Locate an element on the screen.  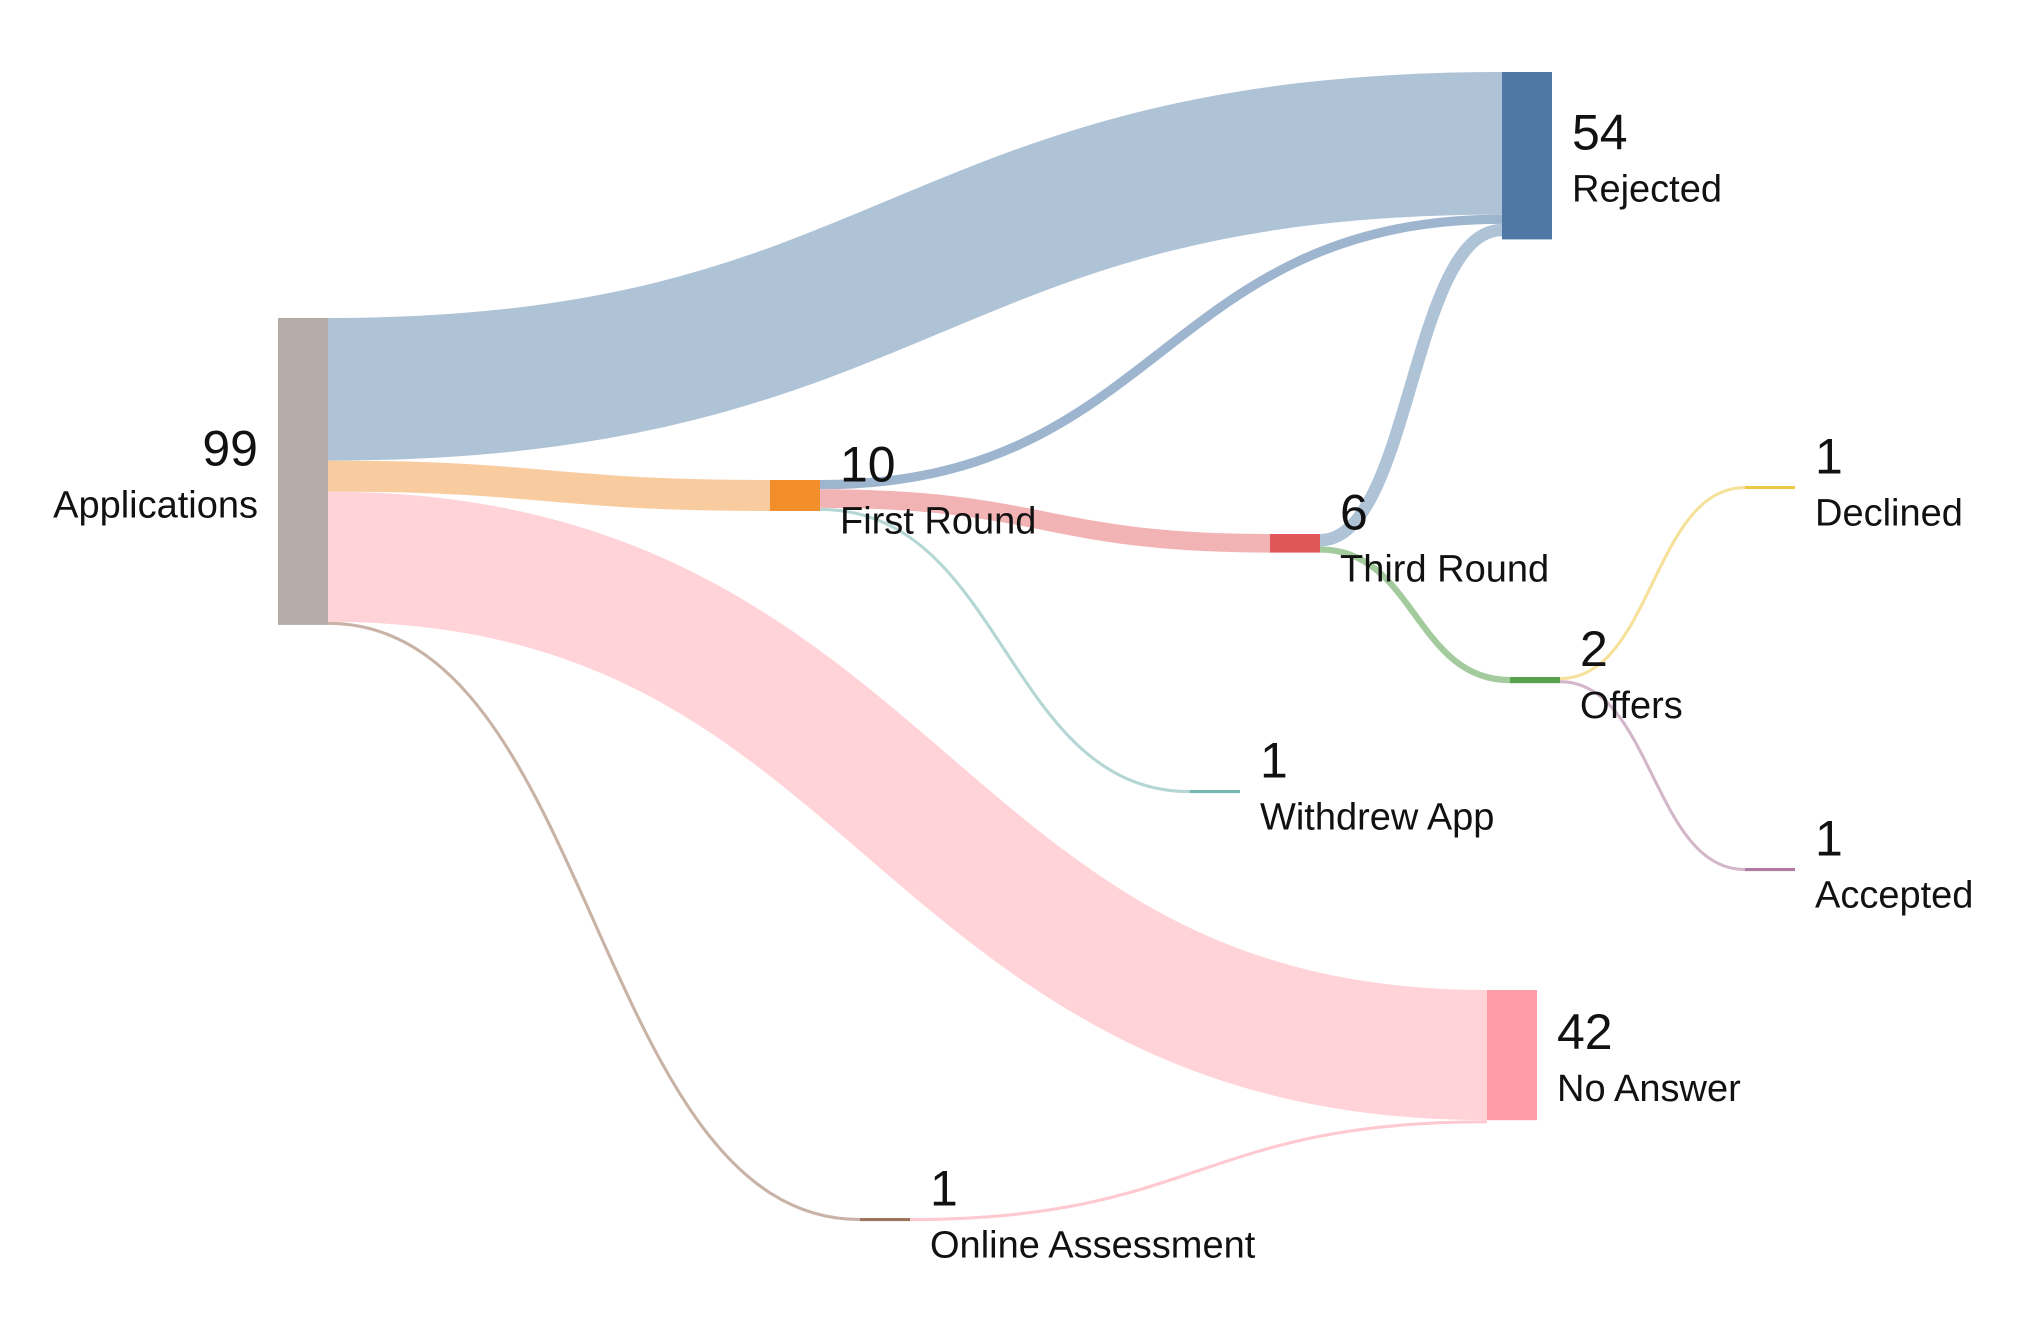
node-label-rejected: Rejected is located at coordinates (1647, 190).